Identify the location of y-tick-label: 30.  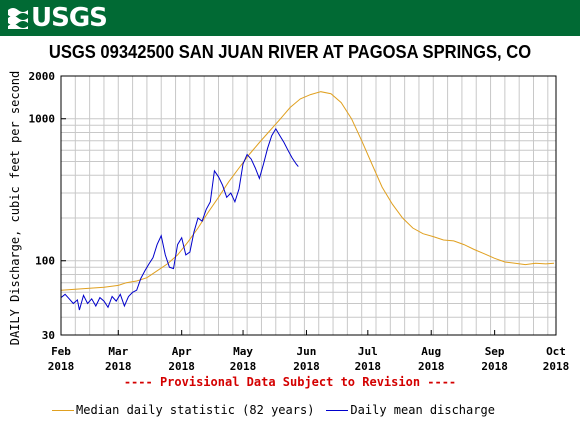
(48, 335).